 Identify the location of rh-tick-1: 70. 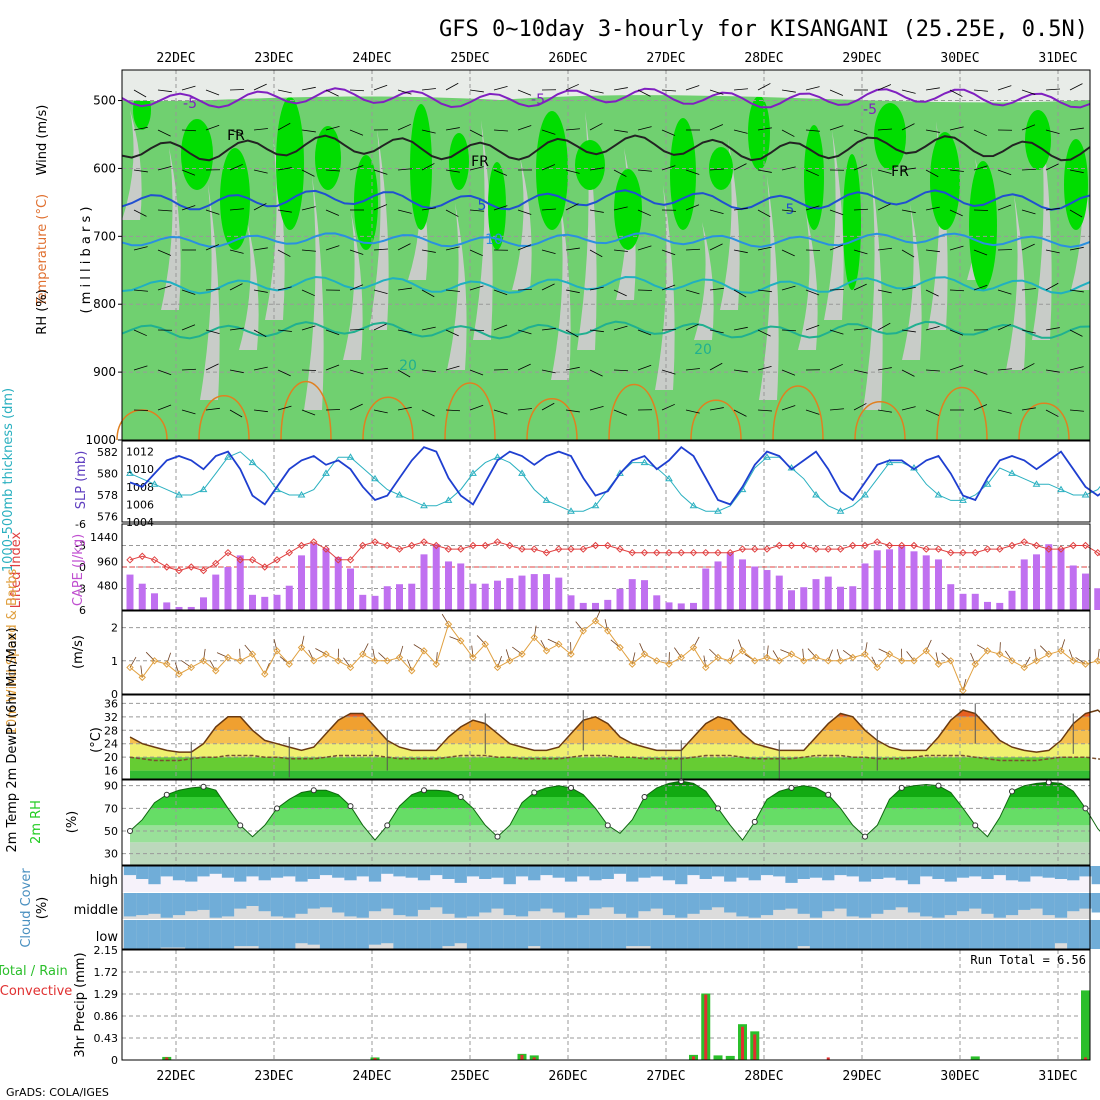
(111, 808).